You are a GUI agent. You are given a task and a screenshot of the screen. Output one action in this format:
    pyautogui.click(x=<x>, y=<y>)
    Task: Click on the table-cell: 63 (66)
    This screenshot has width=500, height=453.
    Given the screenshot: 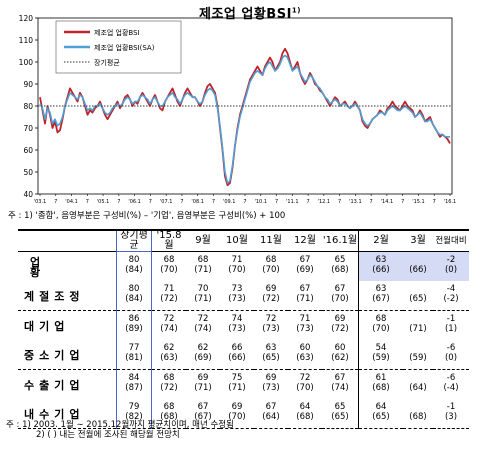 What is the action you would take?
    pyautogui.click(x=380, y=266)
    